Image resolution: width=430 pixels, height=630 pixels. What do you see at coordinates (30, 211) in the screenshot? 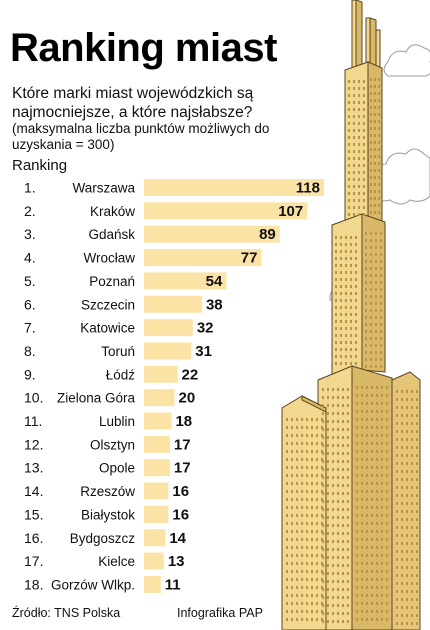
I see `rank-number: 2.` at bounding box center [30, 211].